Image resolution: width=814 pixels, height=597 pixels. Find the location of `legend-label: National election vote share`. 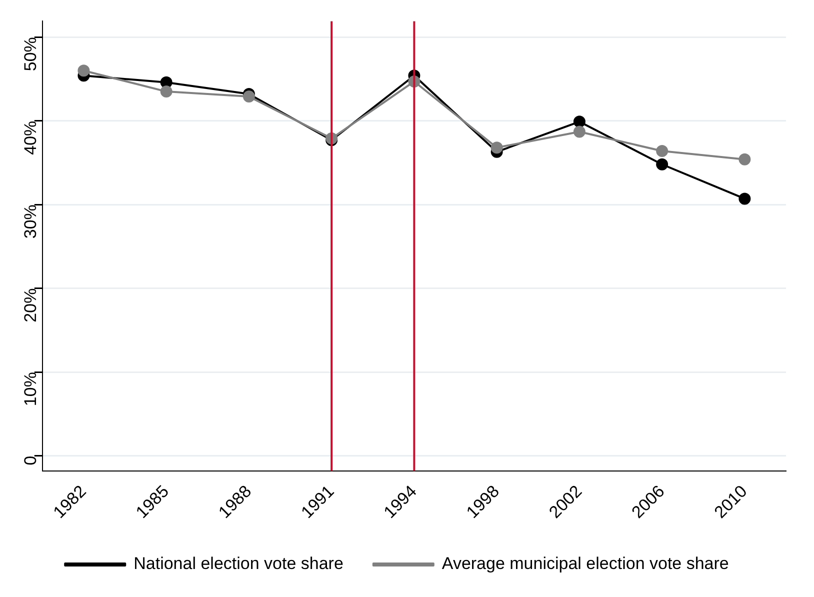

legend-label: National election vote share is located at coordinates (239, 564).